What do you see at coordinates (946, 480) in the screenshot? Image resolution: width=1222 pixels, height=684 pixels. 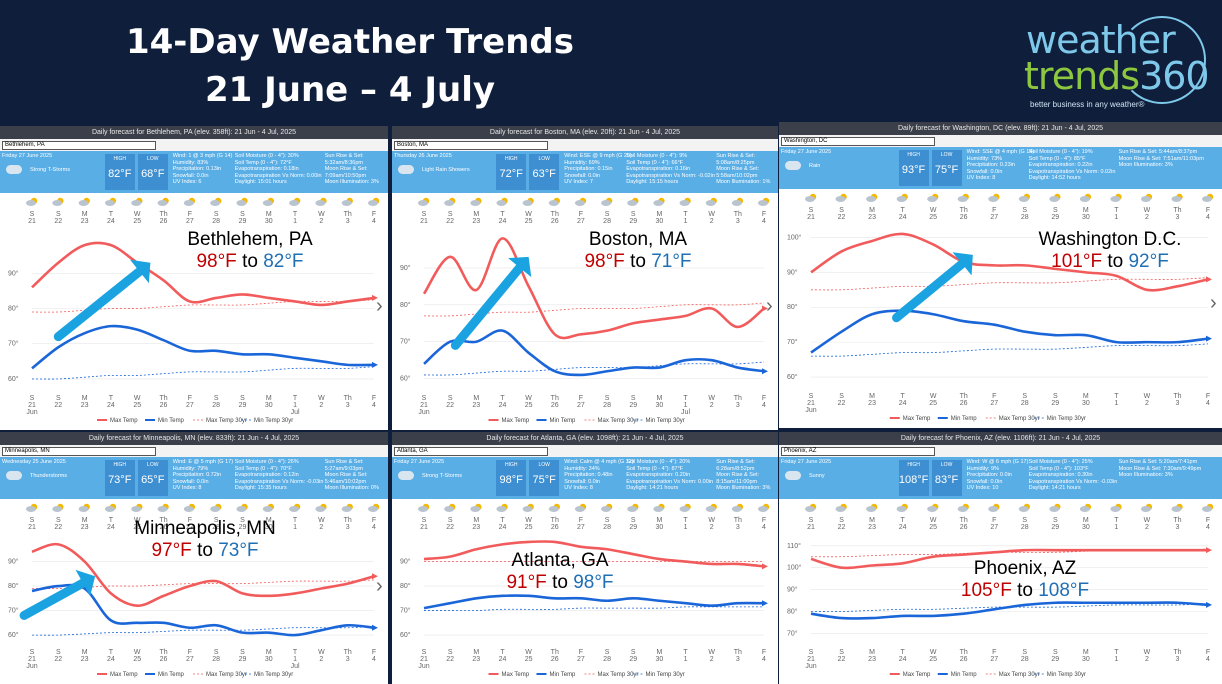 I see `low-temp-value: 83°F` at bounding box center [946, 480].